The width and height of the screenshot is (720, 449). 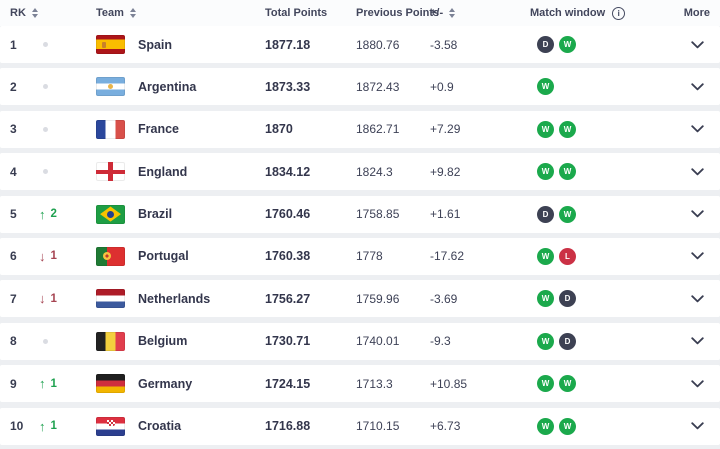 I want to click on rank-number: 1, so click(x=13, y=44).